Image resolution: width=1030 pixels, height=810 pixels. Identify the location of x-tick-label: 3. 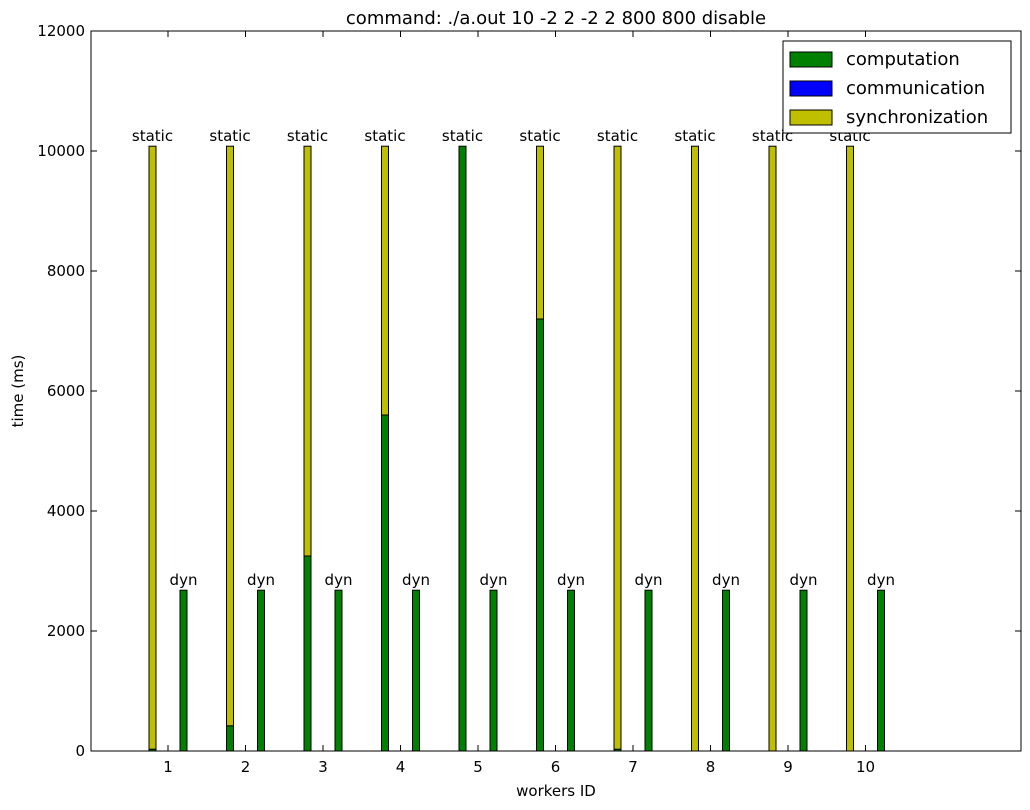
(323, 767).